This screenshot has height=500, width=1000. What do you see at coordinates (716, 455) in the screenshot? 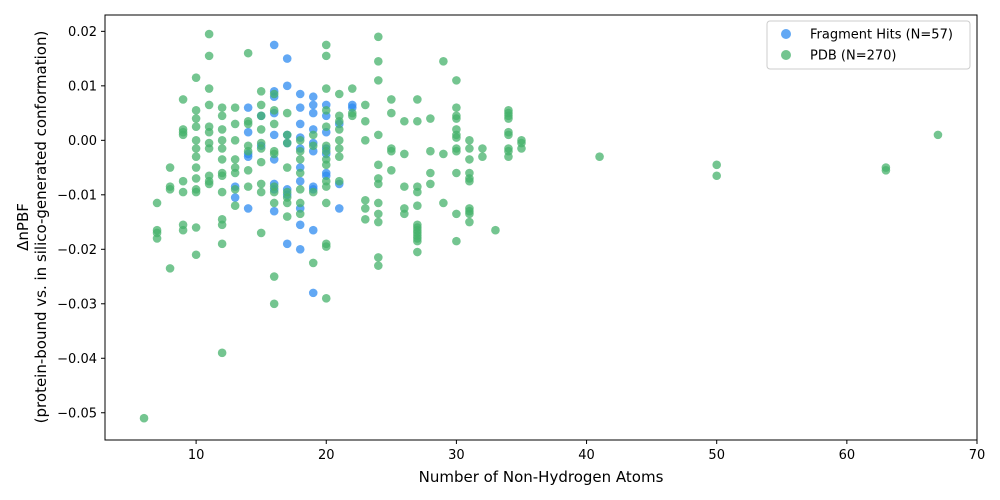
I see `x-tick-label: 50` at bounding box center [716, 455].